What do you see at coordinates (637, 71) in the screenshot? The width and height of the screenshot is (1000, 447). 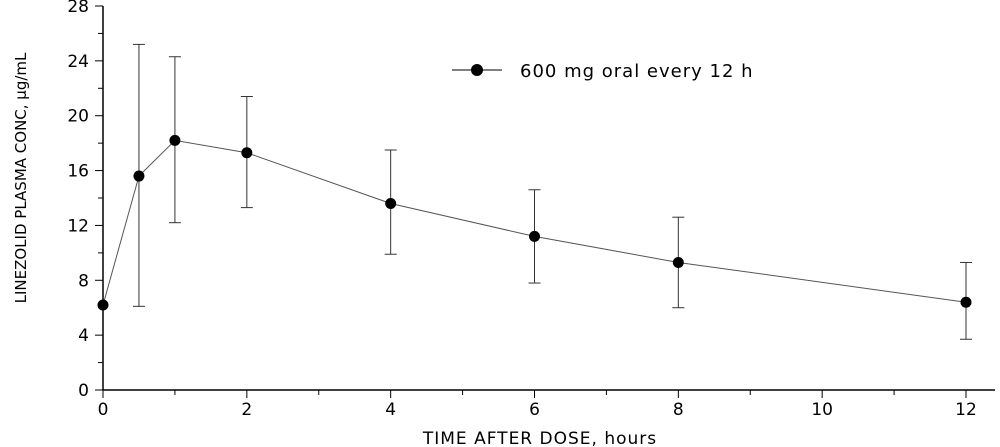 I see `legend-label: 600 mg oral every 12 h` at bounding box center [637, 71].